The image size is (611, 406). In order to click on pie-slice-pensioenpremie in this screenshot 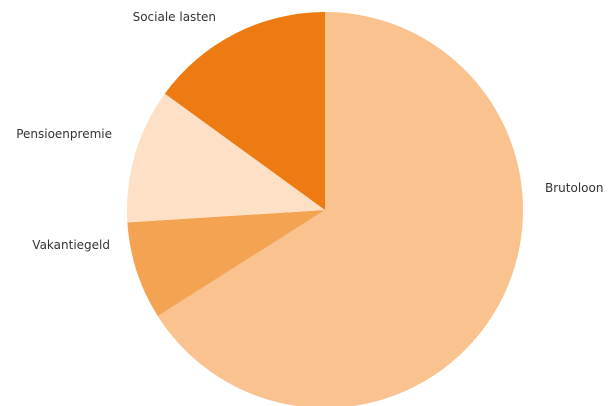, I will do `click(226, 158)`.